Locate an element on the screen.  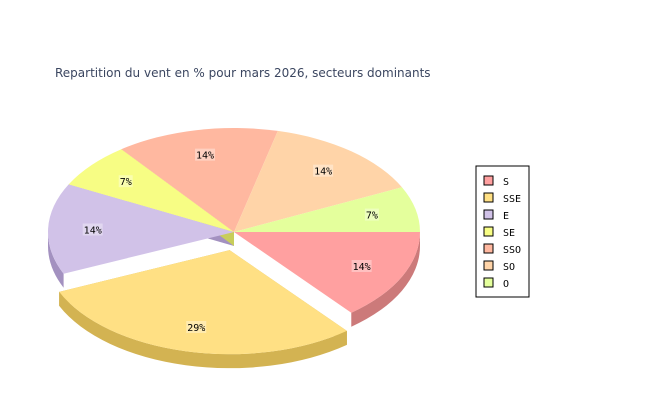
pie-side-s is located at coordinates (385, 279).